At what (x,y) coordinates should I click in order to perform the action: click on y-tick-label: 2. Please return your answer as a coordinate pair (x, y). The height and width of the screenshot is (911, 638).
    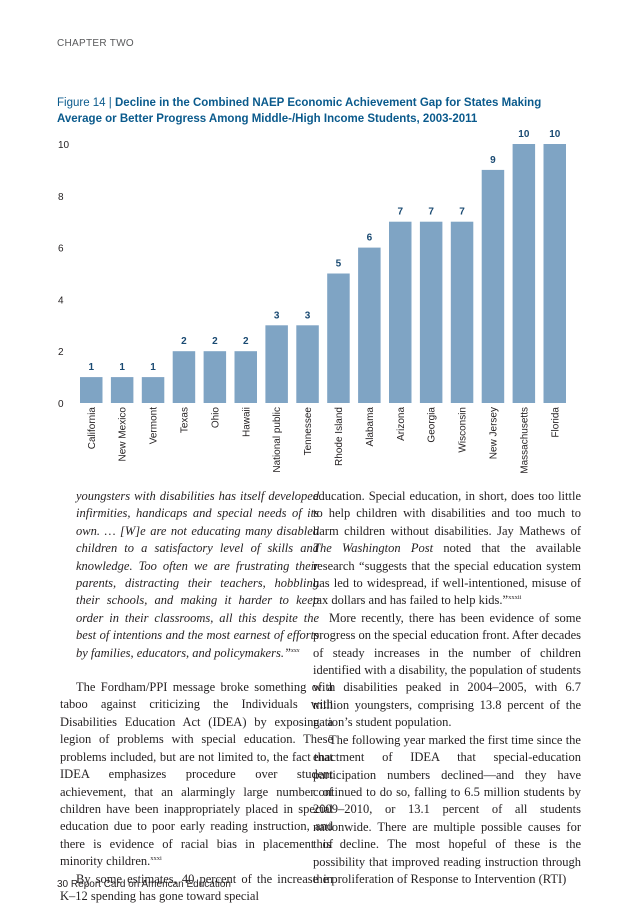
    Looking at the image, I should click on (61, 352).